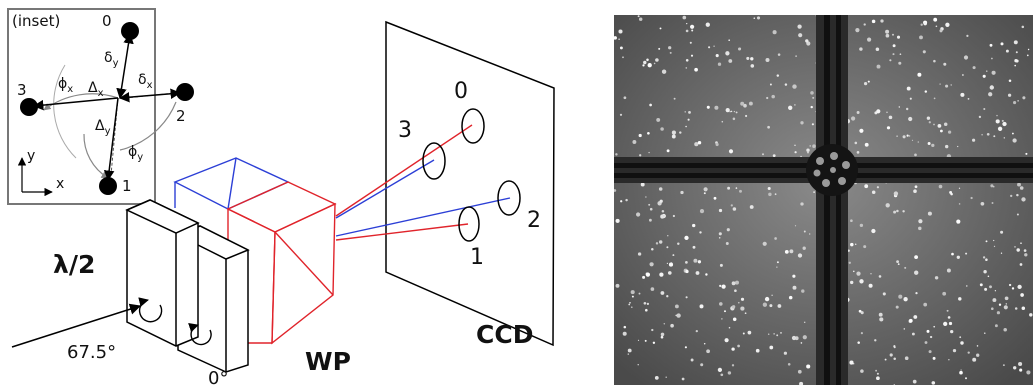  What do you see at coordinates (36, 21) in the screenshot?
I see `inset-title: (inset)` at bounding box center [36, 21].